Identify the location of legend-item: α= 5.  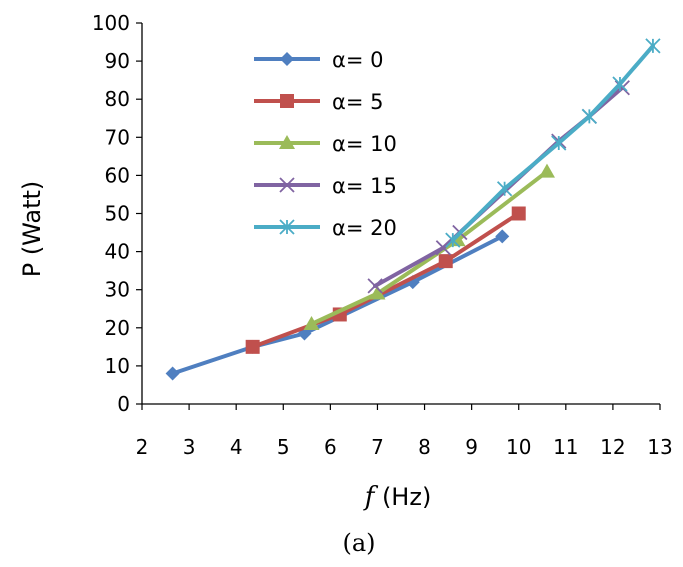
(318, 102).